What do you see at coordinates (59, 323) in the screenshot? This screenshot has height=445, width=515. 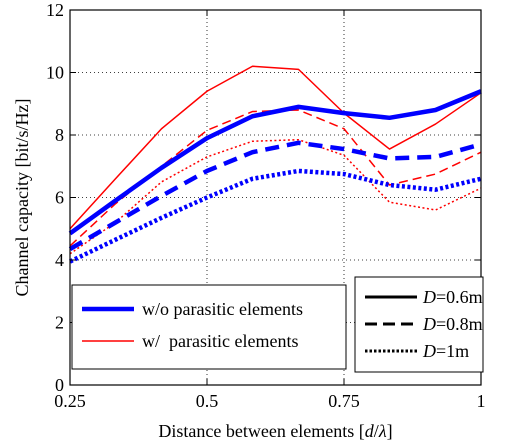 I see `y-tick-label: 2` at bounding box center [59, 323].